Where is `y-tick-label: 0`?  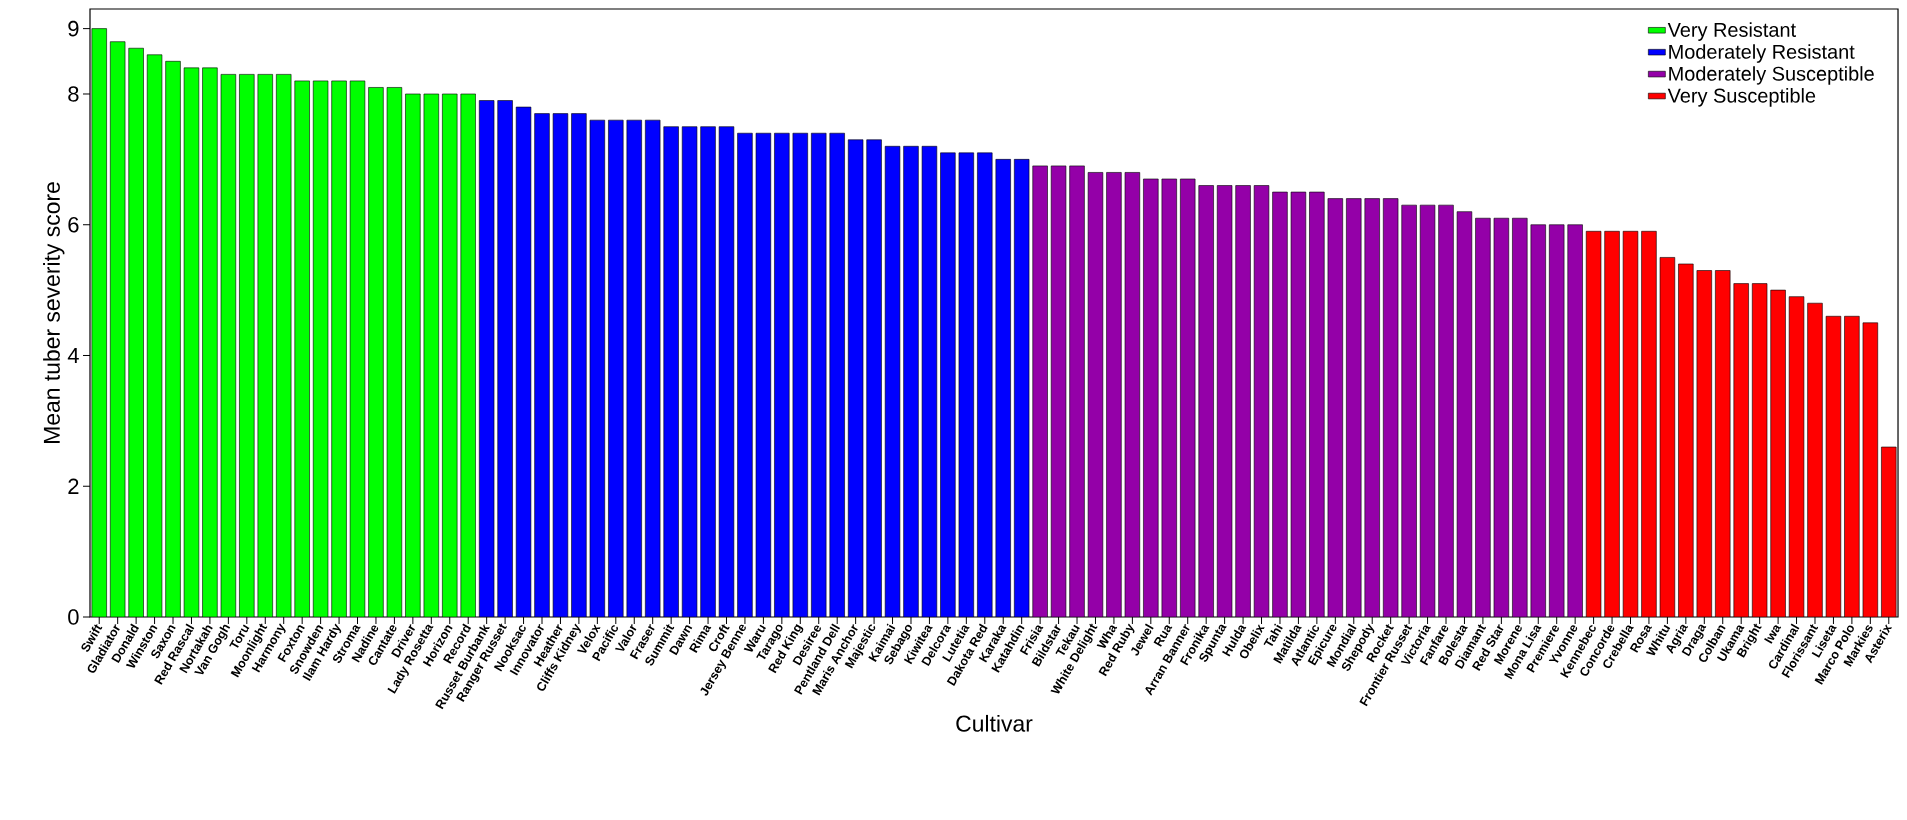
y-tick-label: 0 is located at coordinates (73, 617).